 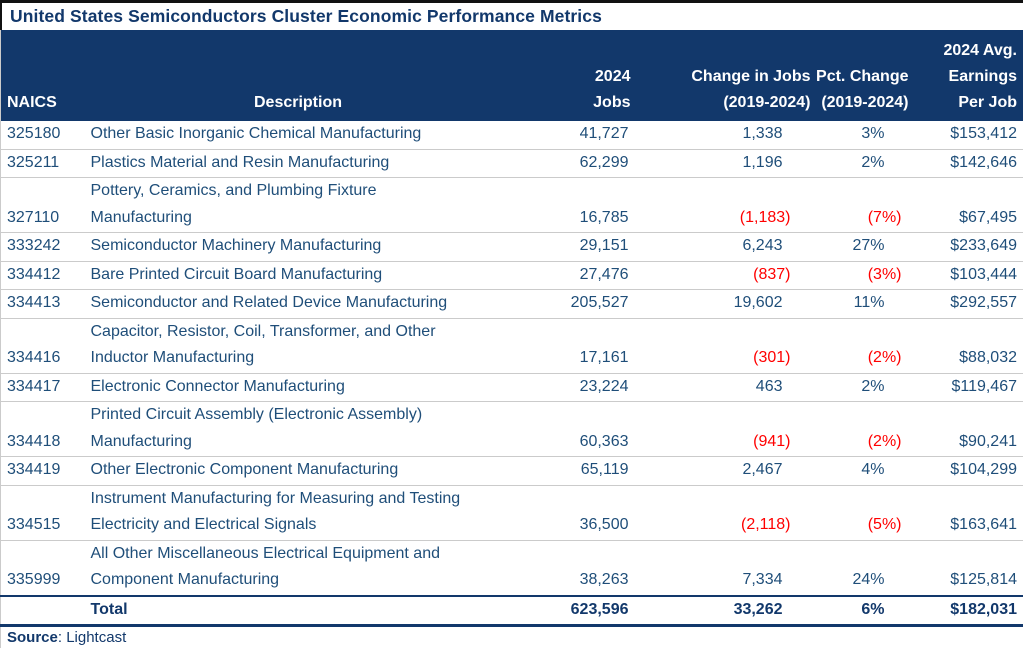 I want to click on total-row: Total 623,596 33,262 6% $182,031, so click(x=511, y=610).